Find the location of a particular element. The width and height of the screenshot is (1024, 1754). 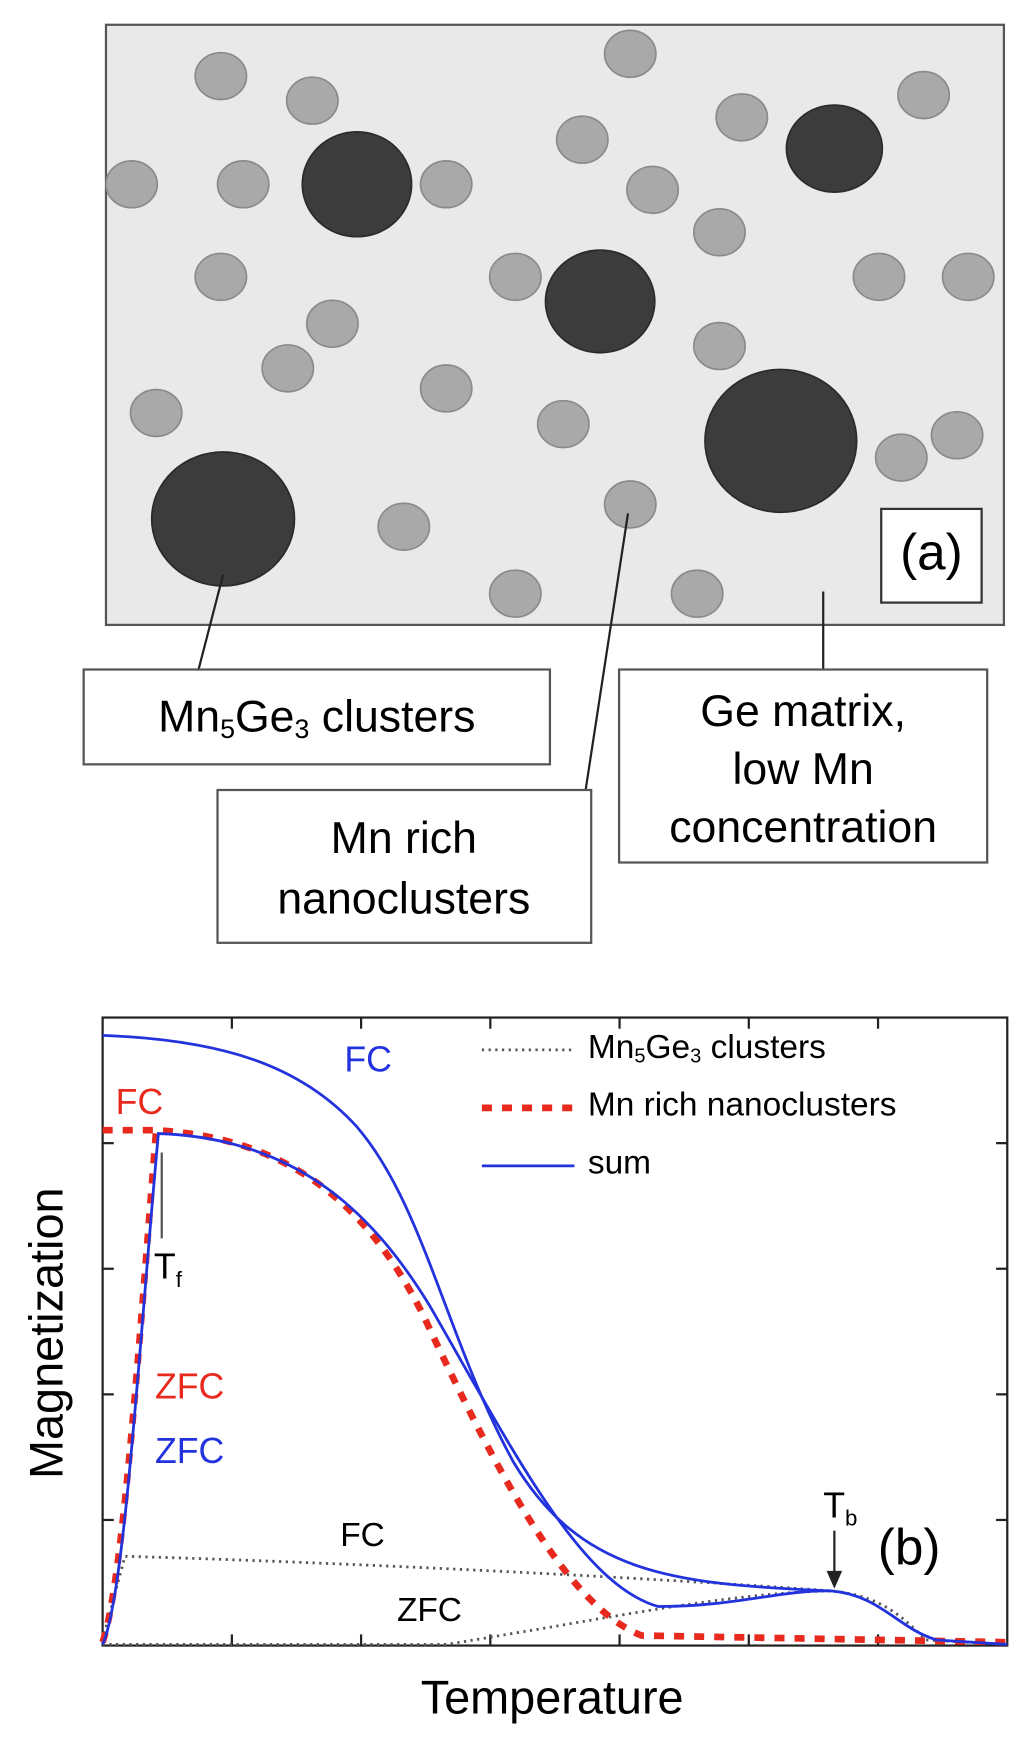

panel-label: (b) is located at coordinates (909, 1546).